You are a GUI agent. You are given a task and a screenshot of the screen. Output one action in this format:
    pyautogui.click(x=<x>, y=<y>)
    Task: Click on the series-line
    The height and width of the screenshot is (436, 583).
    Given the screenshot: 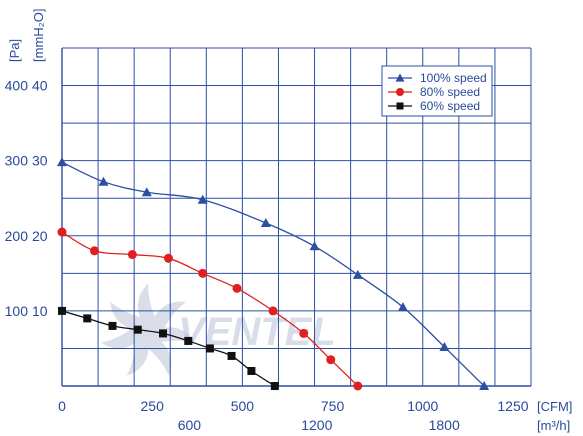 What is the action you would take?
    pyautogui.click(x=168, y=348)
    